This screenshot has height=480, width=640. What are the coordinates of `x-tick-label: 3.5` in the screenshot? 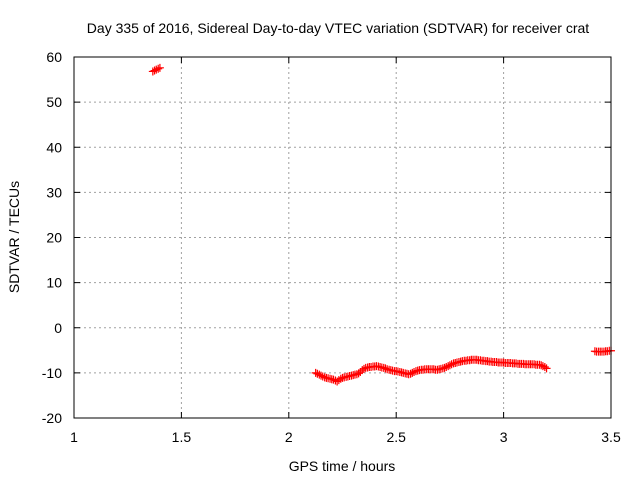 It's located at (611, 437).